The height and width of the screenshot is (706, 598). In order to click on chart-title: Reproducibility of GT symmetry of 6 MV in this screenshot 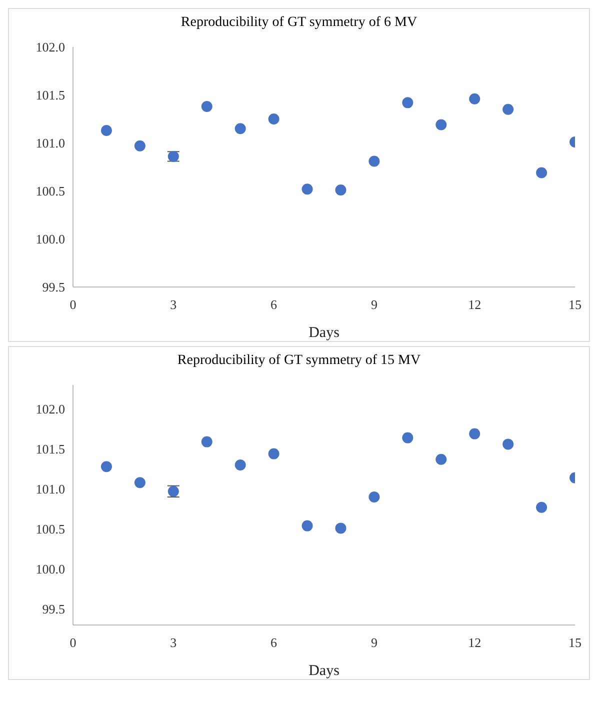, I will do `click(299, 22)`.